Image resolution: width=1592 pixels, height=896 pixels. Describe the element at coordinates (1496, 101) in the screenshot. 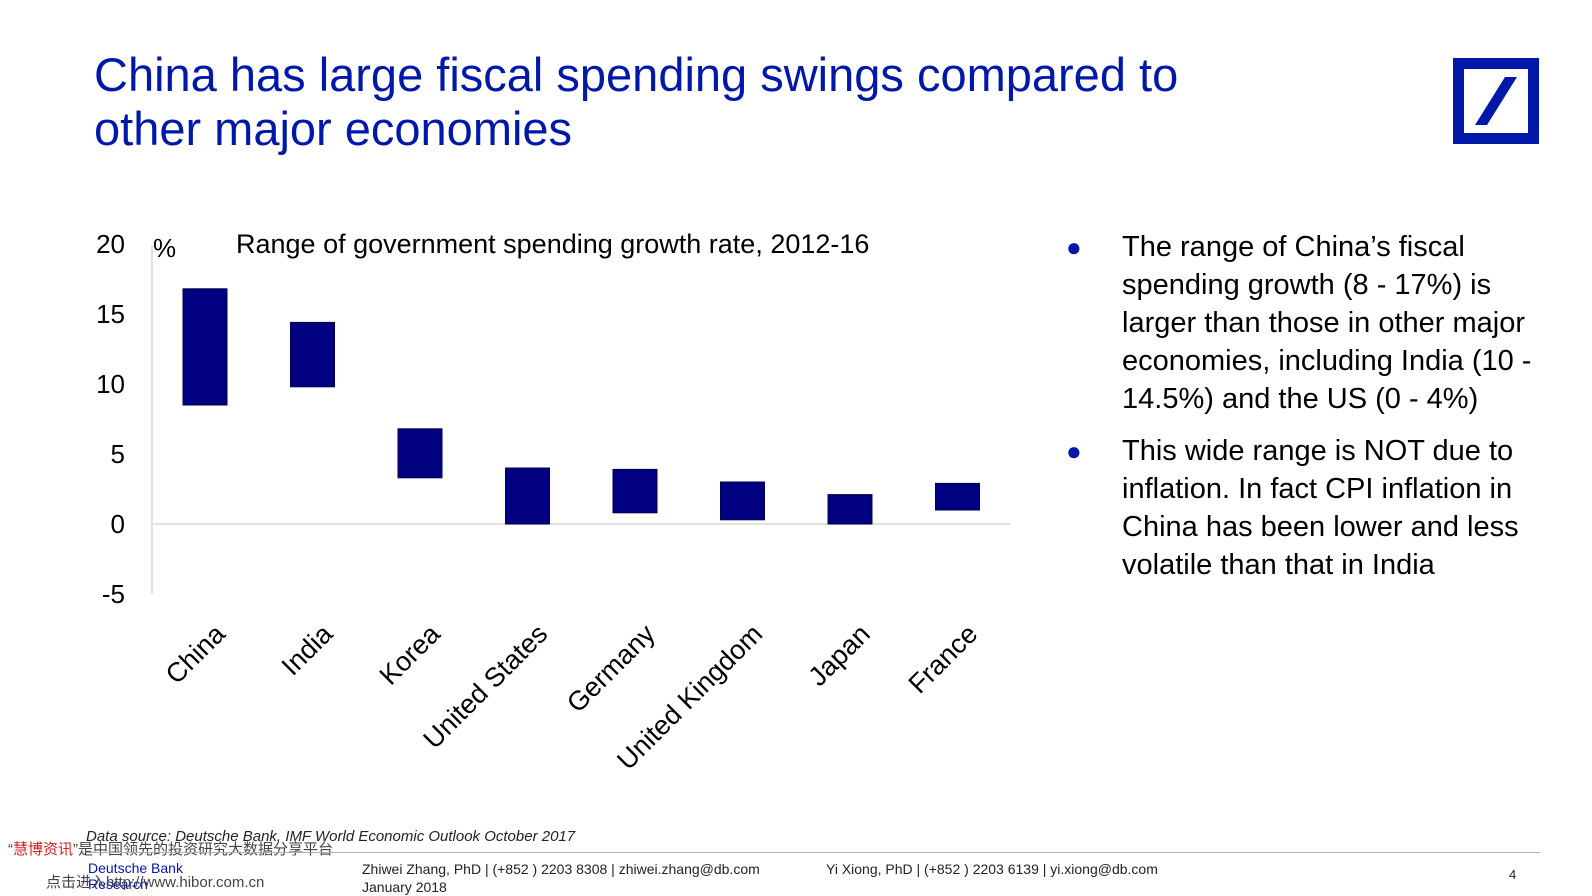

I see `deutsche-bank-logo-icon` at that location.